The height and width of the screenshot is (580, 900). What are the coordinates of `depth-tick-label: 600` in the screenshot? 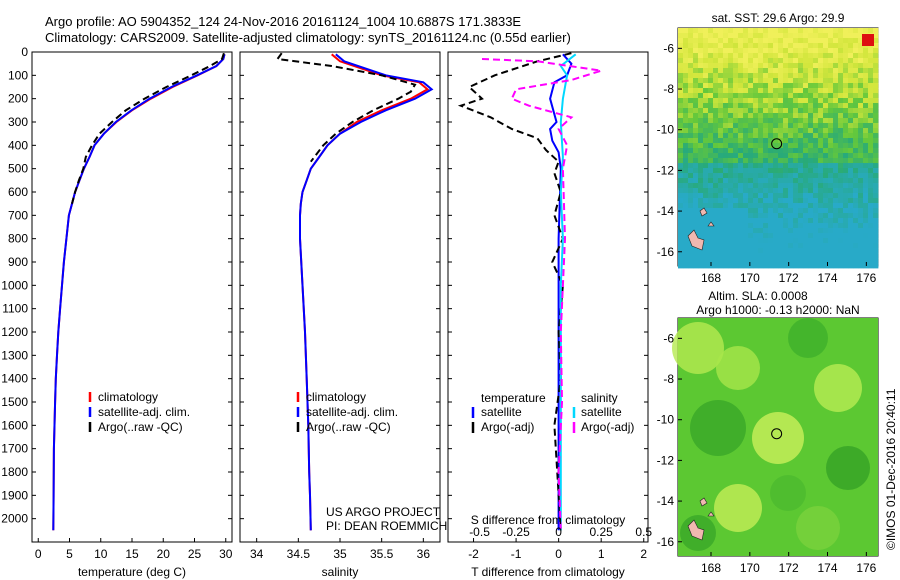 It's located at (18, 192).